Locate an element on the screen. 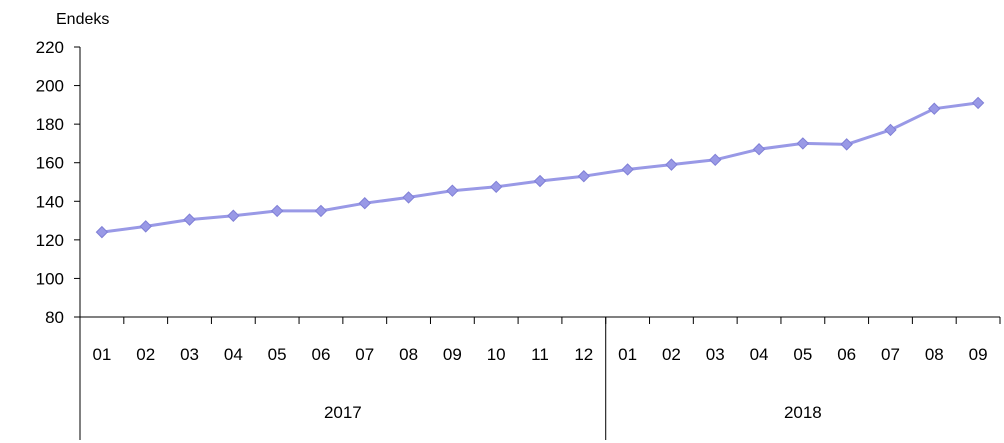 This screenshot has width=1004, height=443. y-tick-label: 100 is located at coordinates (50, 278).